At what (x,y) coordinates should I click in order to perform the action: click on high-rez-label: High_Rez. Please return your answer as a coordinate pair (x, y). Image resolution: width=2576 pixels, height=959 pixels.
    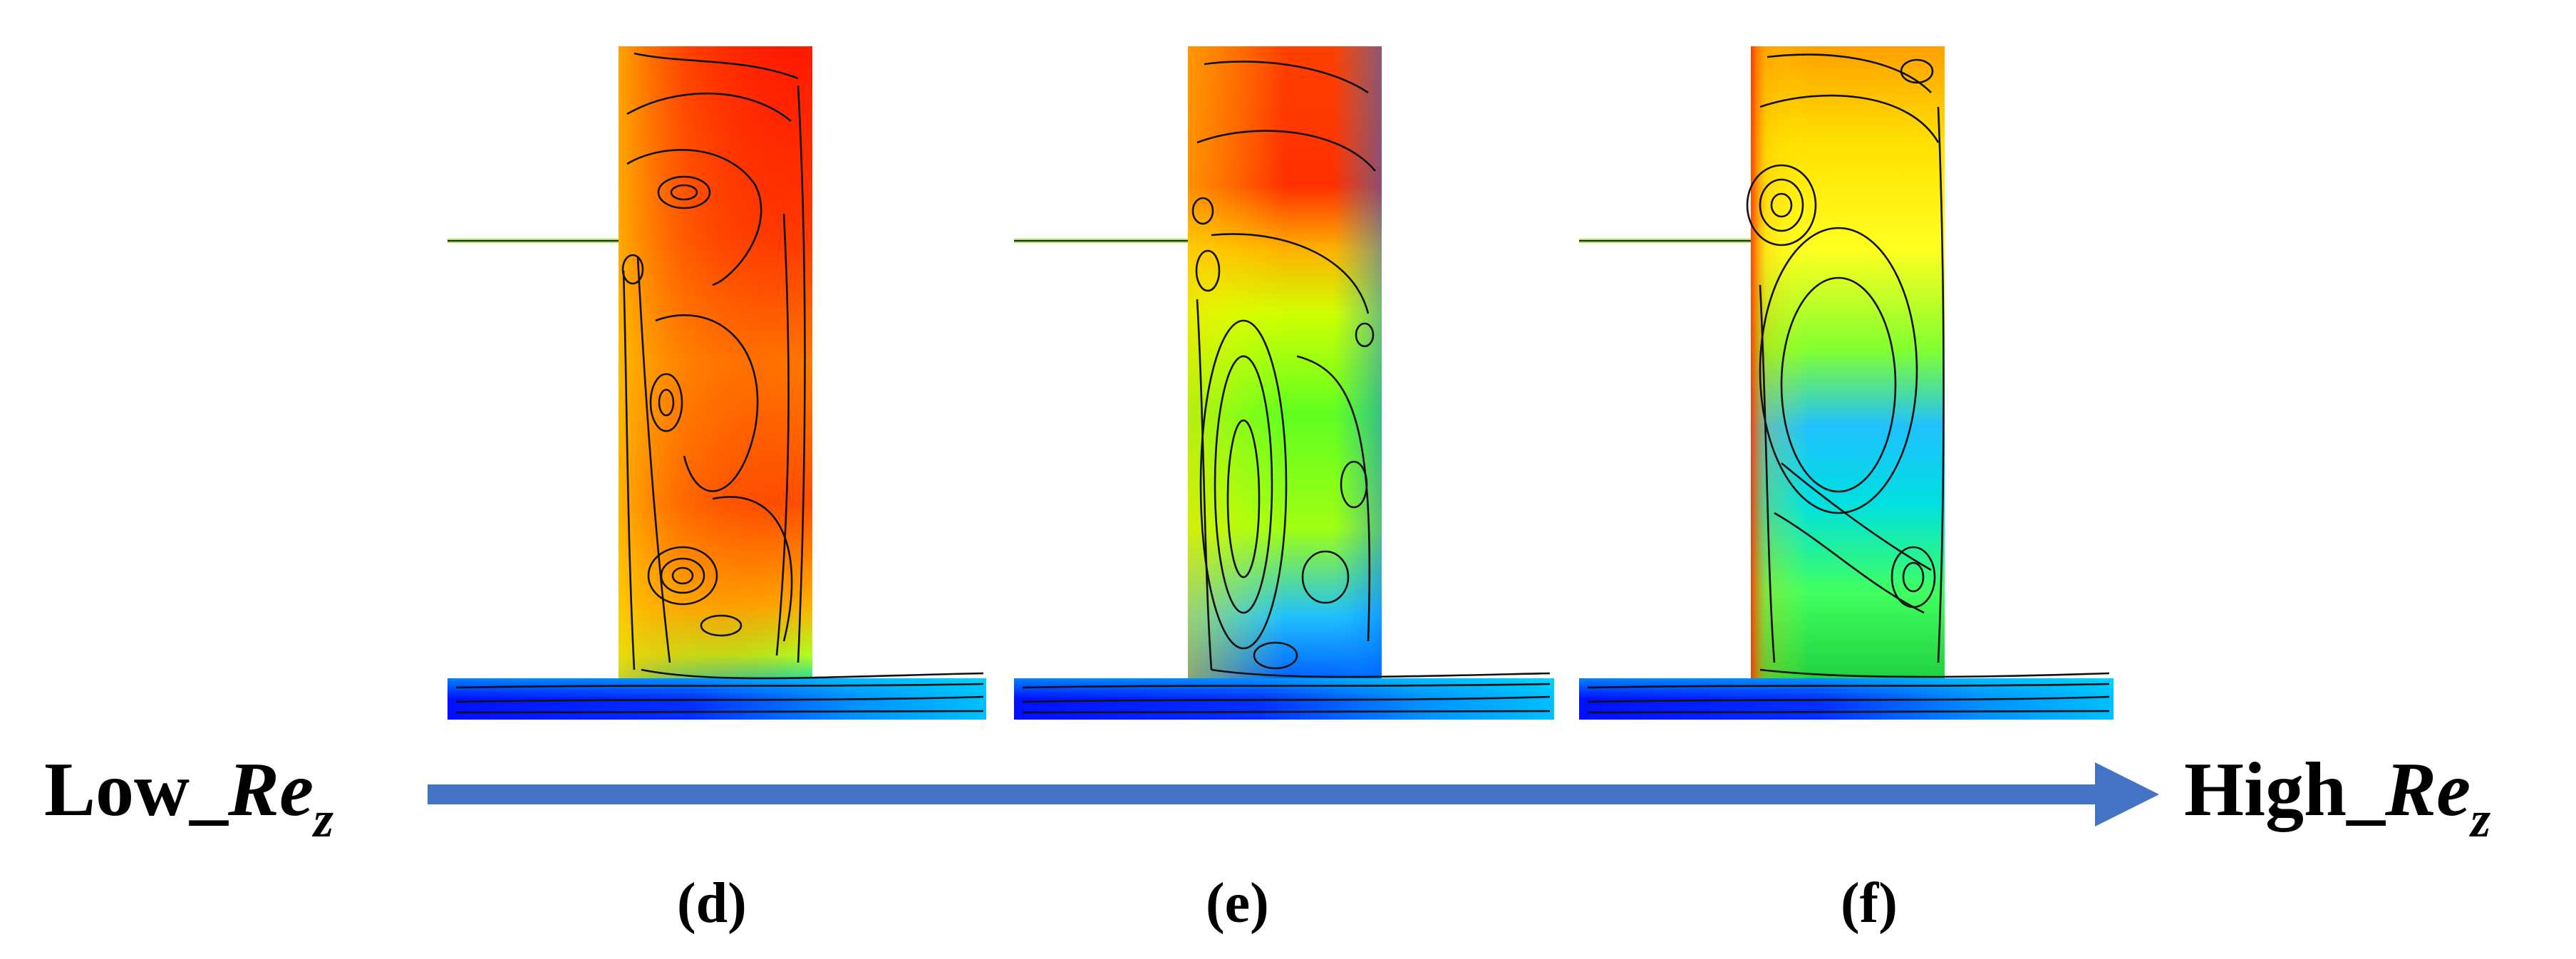
    Looking at the image, I should click on (2337, 798).